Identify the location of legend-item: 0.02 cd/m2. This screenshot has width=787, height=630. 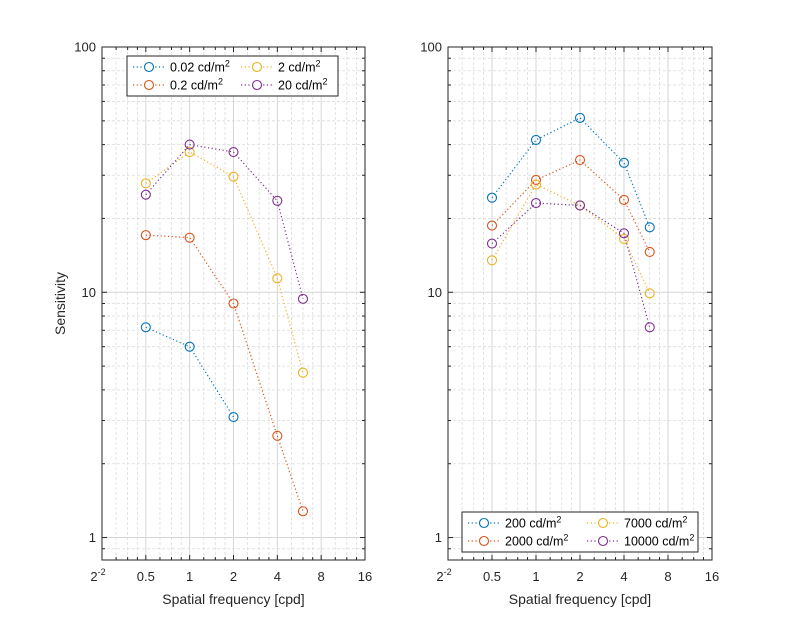
(181, 67).